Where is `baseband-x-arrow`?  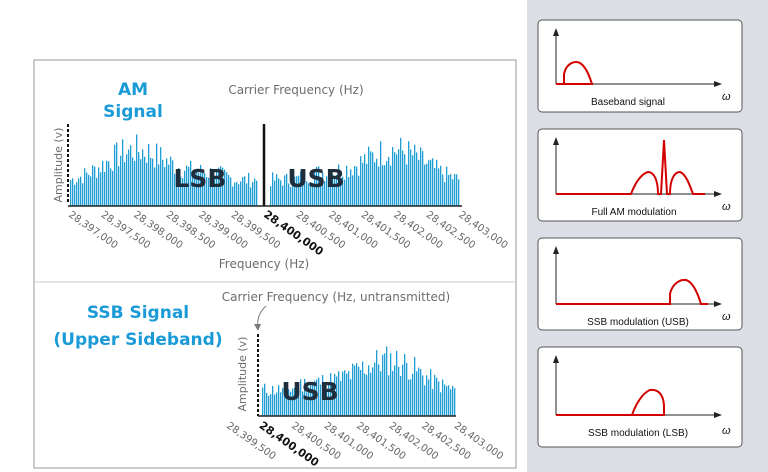
baseband-x-arrow is located at coordinates (718, 84).